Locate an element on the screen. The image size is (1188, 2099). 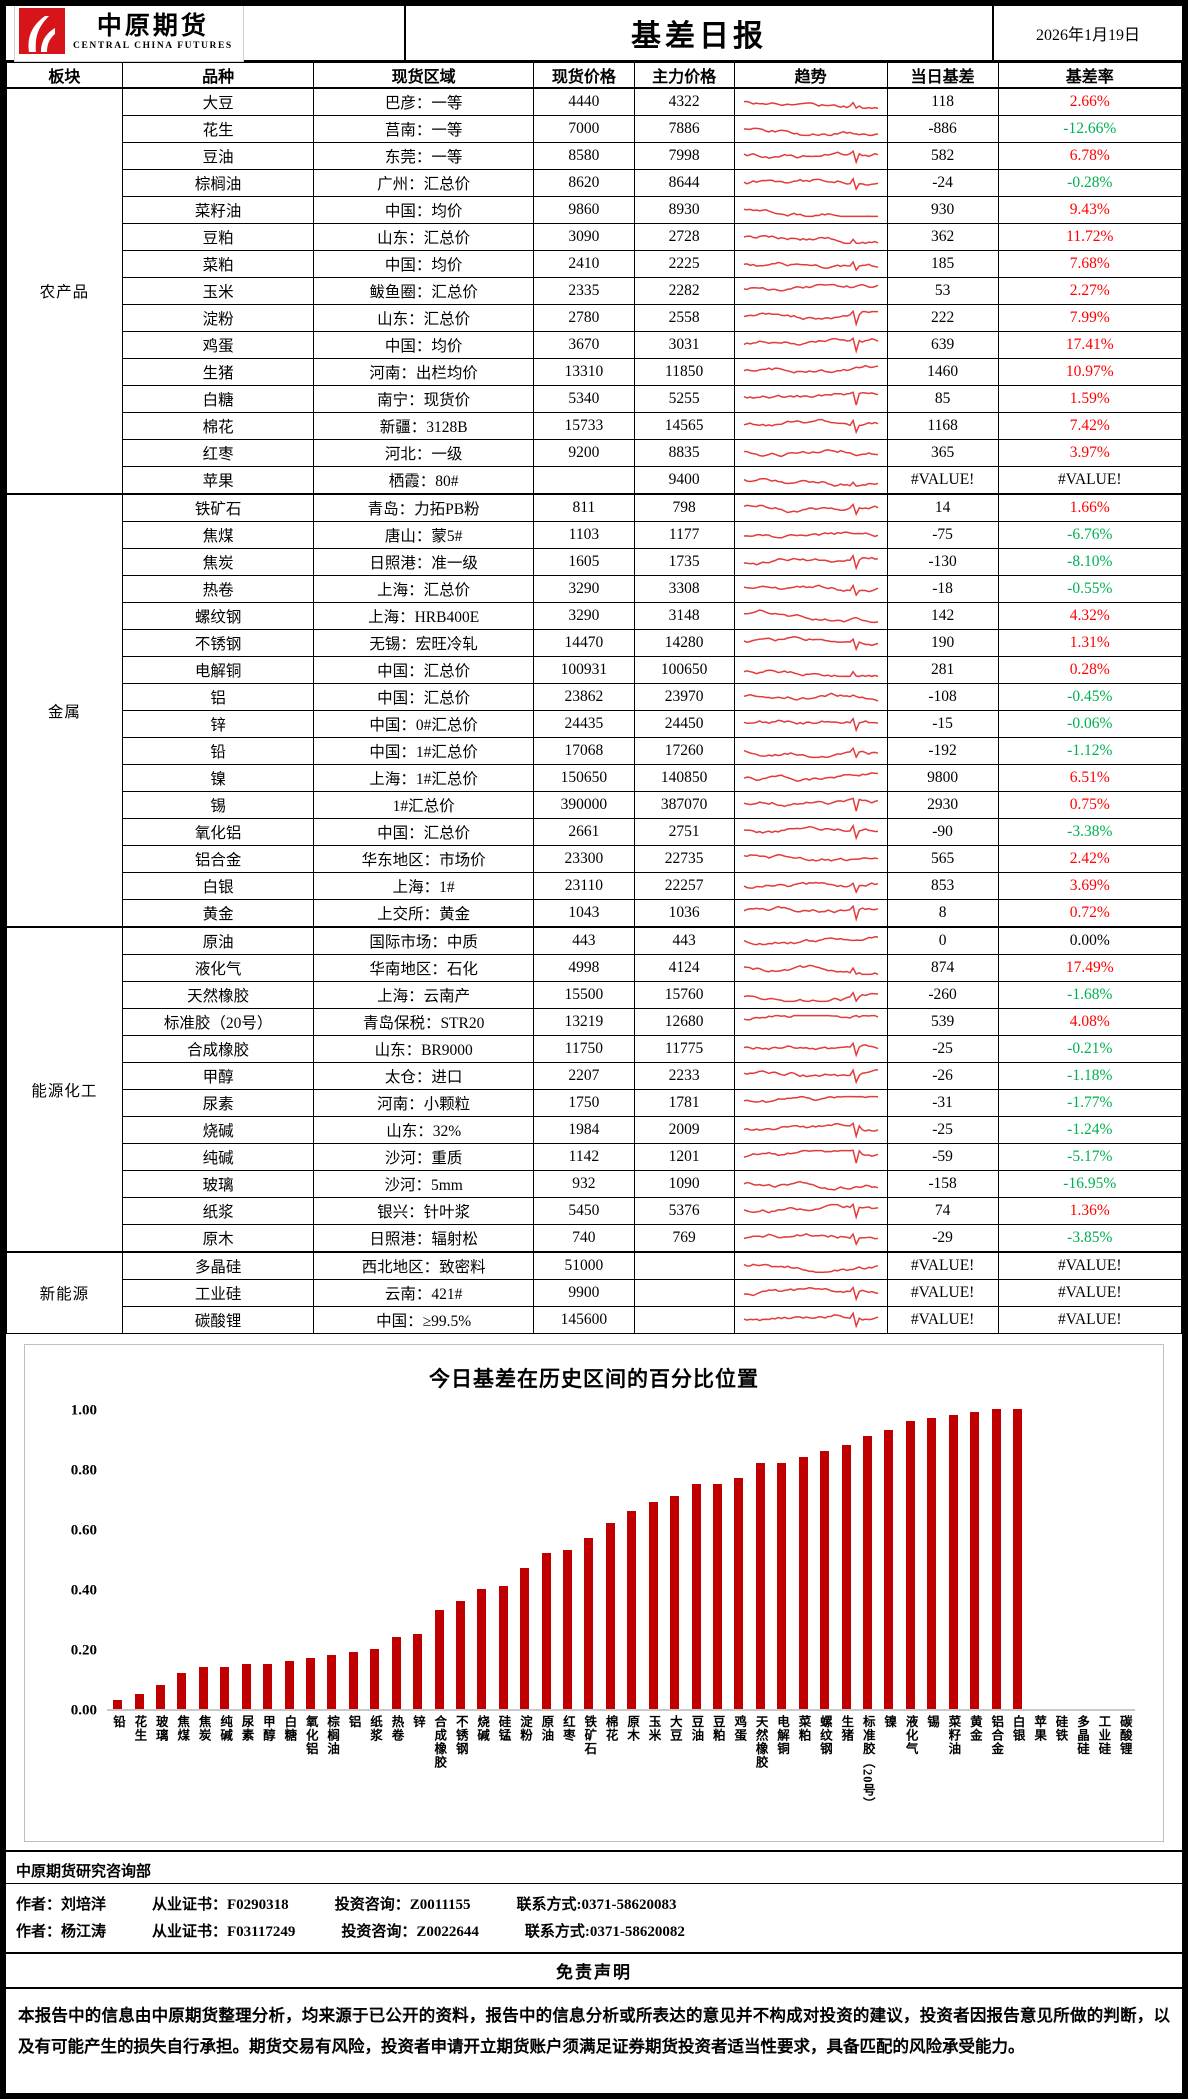
table-row: 淀粉 山东：汇总价 2780 2558 222 7.99% is located at coordinates (594, 318).